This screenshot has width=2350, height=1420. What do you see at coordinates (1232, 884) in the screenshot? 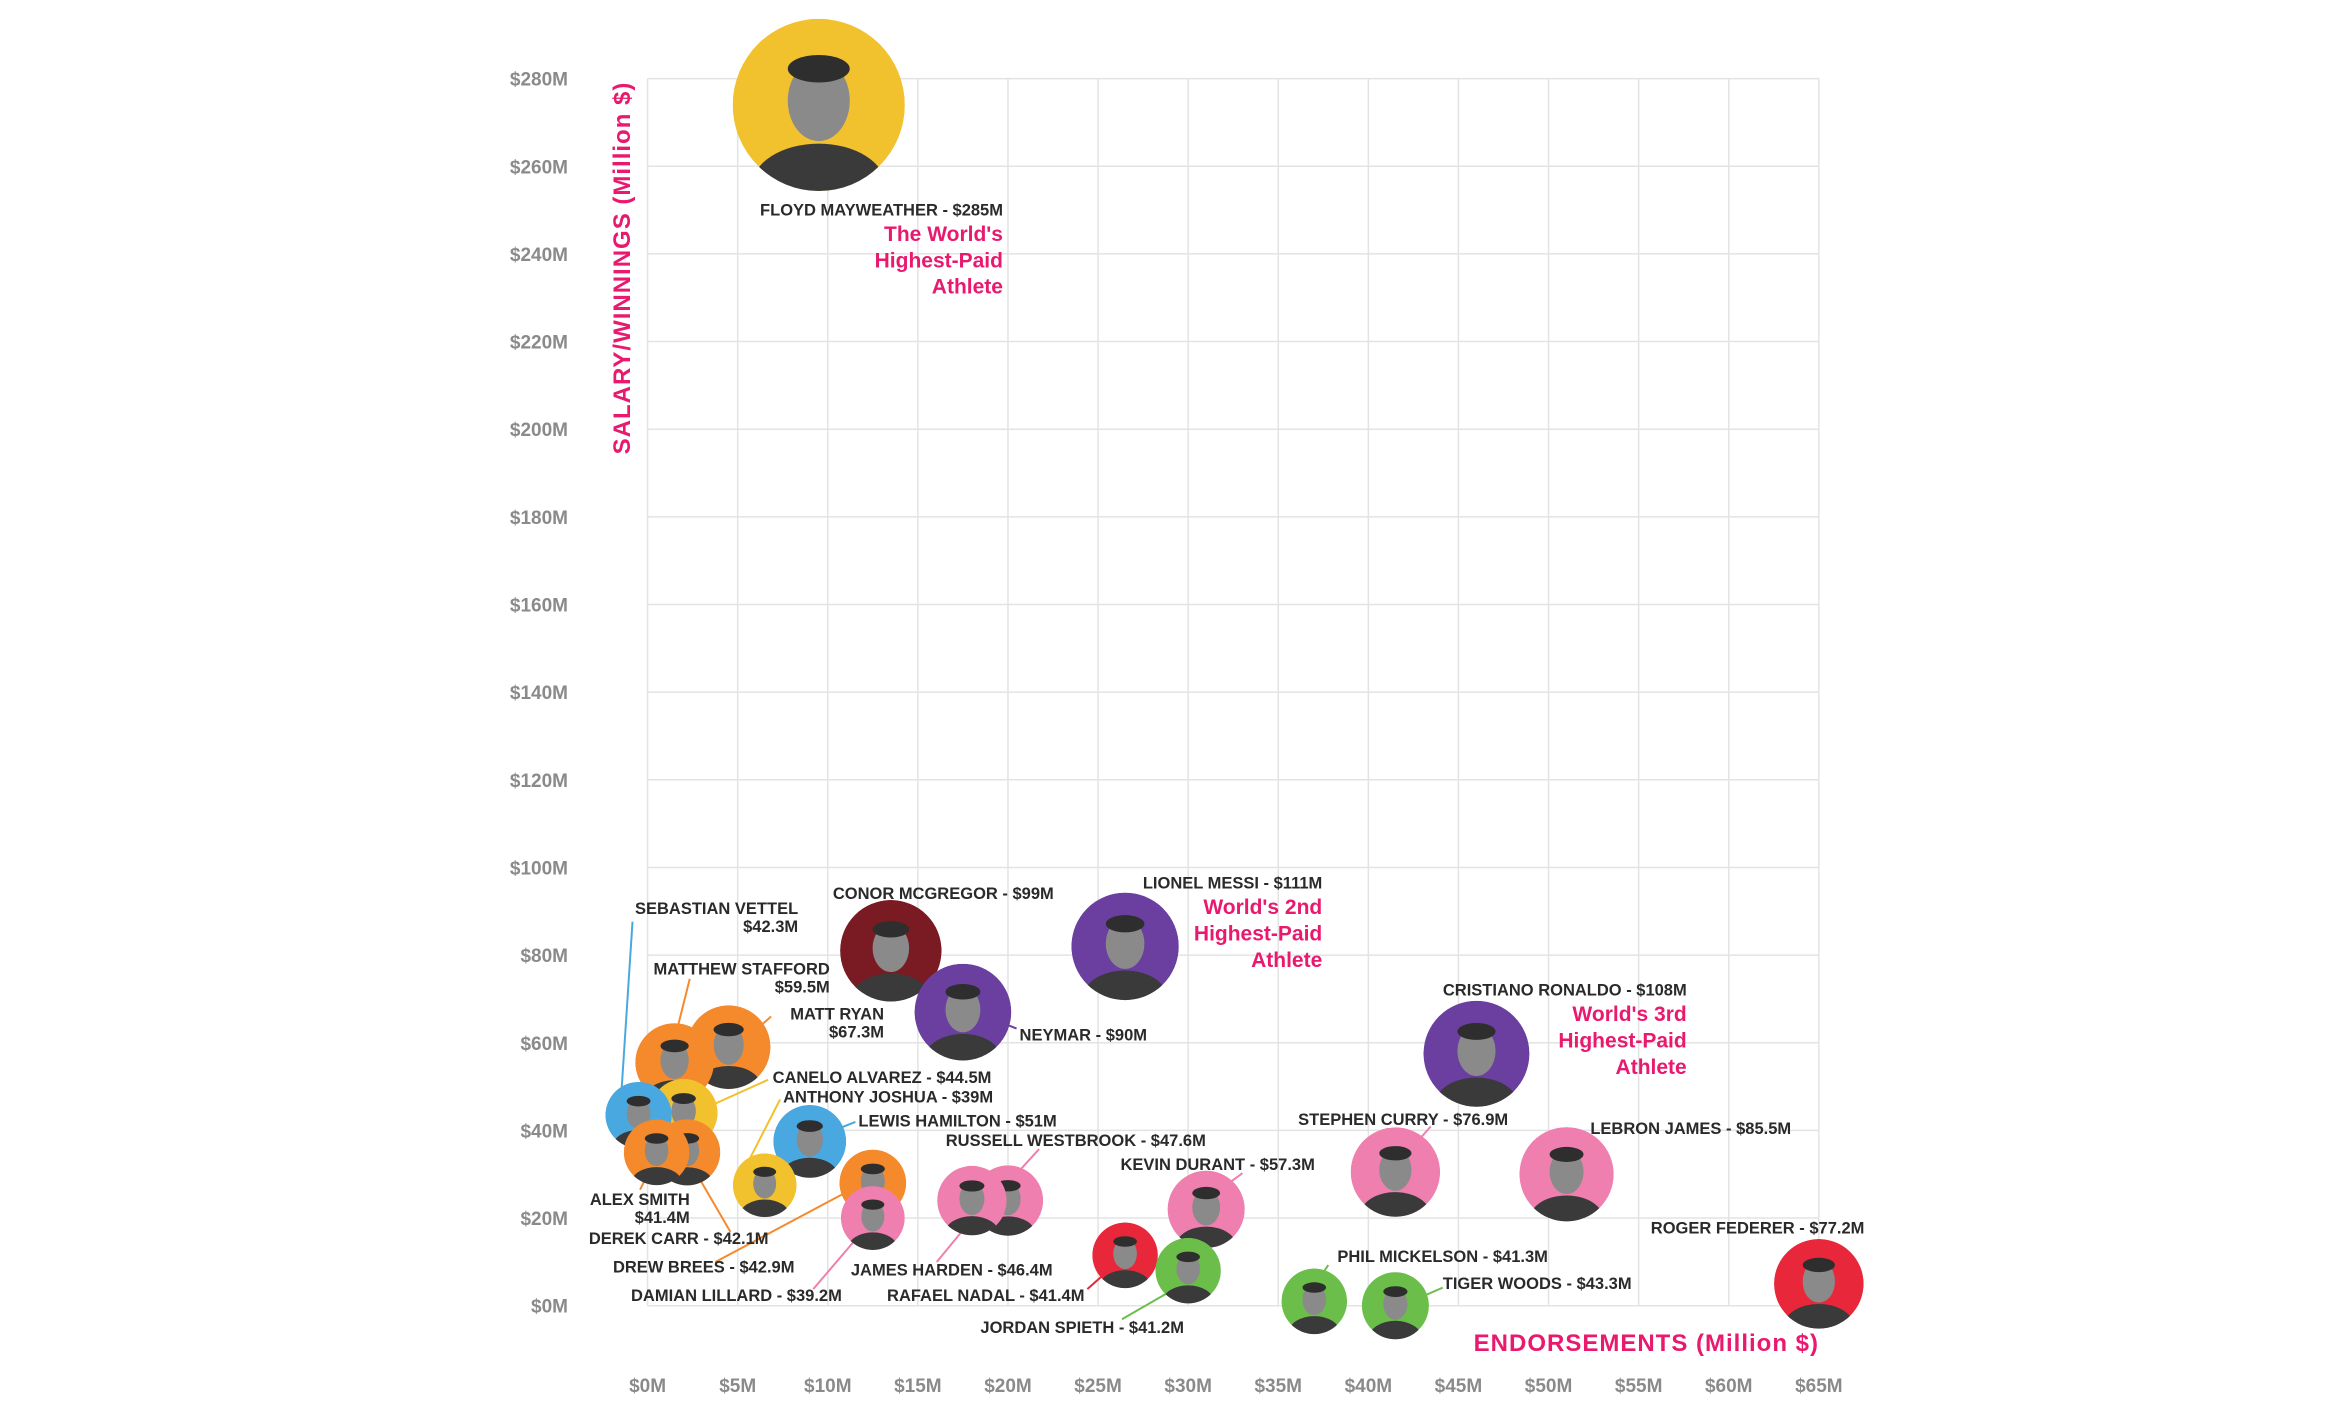
I see `athlete-label: LIONEL MESSI - $111M` at bounding box center [1232, 884].